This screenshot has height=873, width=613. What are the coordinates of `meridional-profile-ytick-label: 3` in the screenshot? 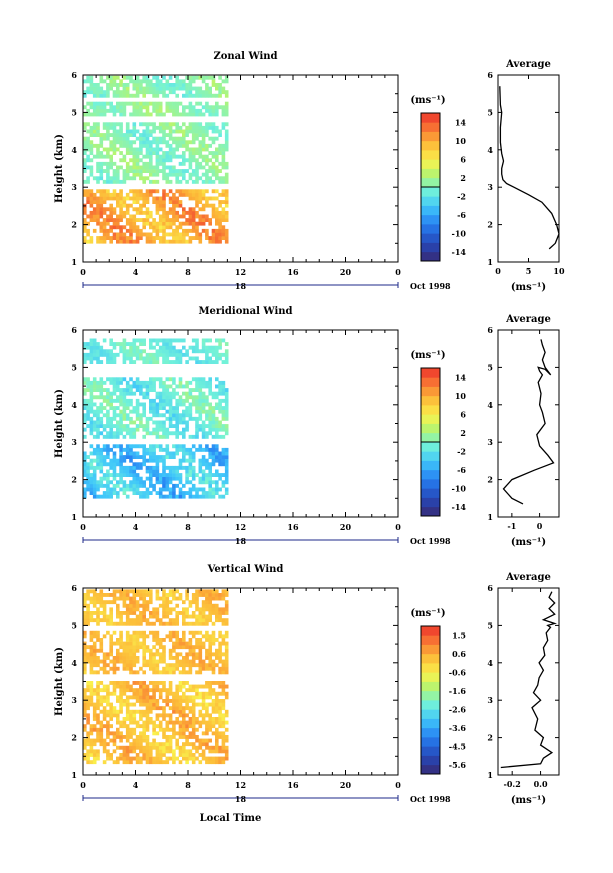 It's located at (490, 442).